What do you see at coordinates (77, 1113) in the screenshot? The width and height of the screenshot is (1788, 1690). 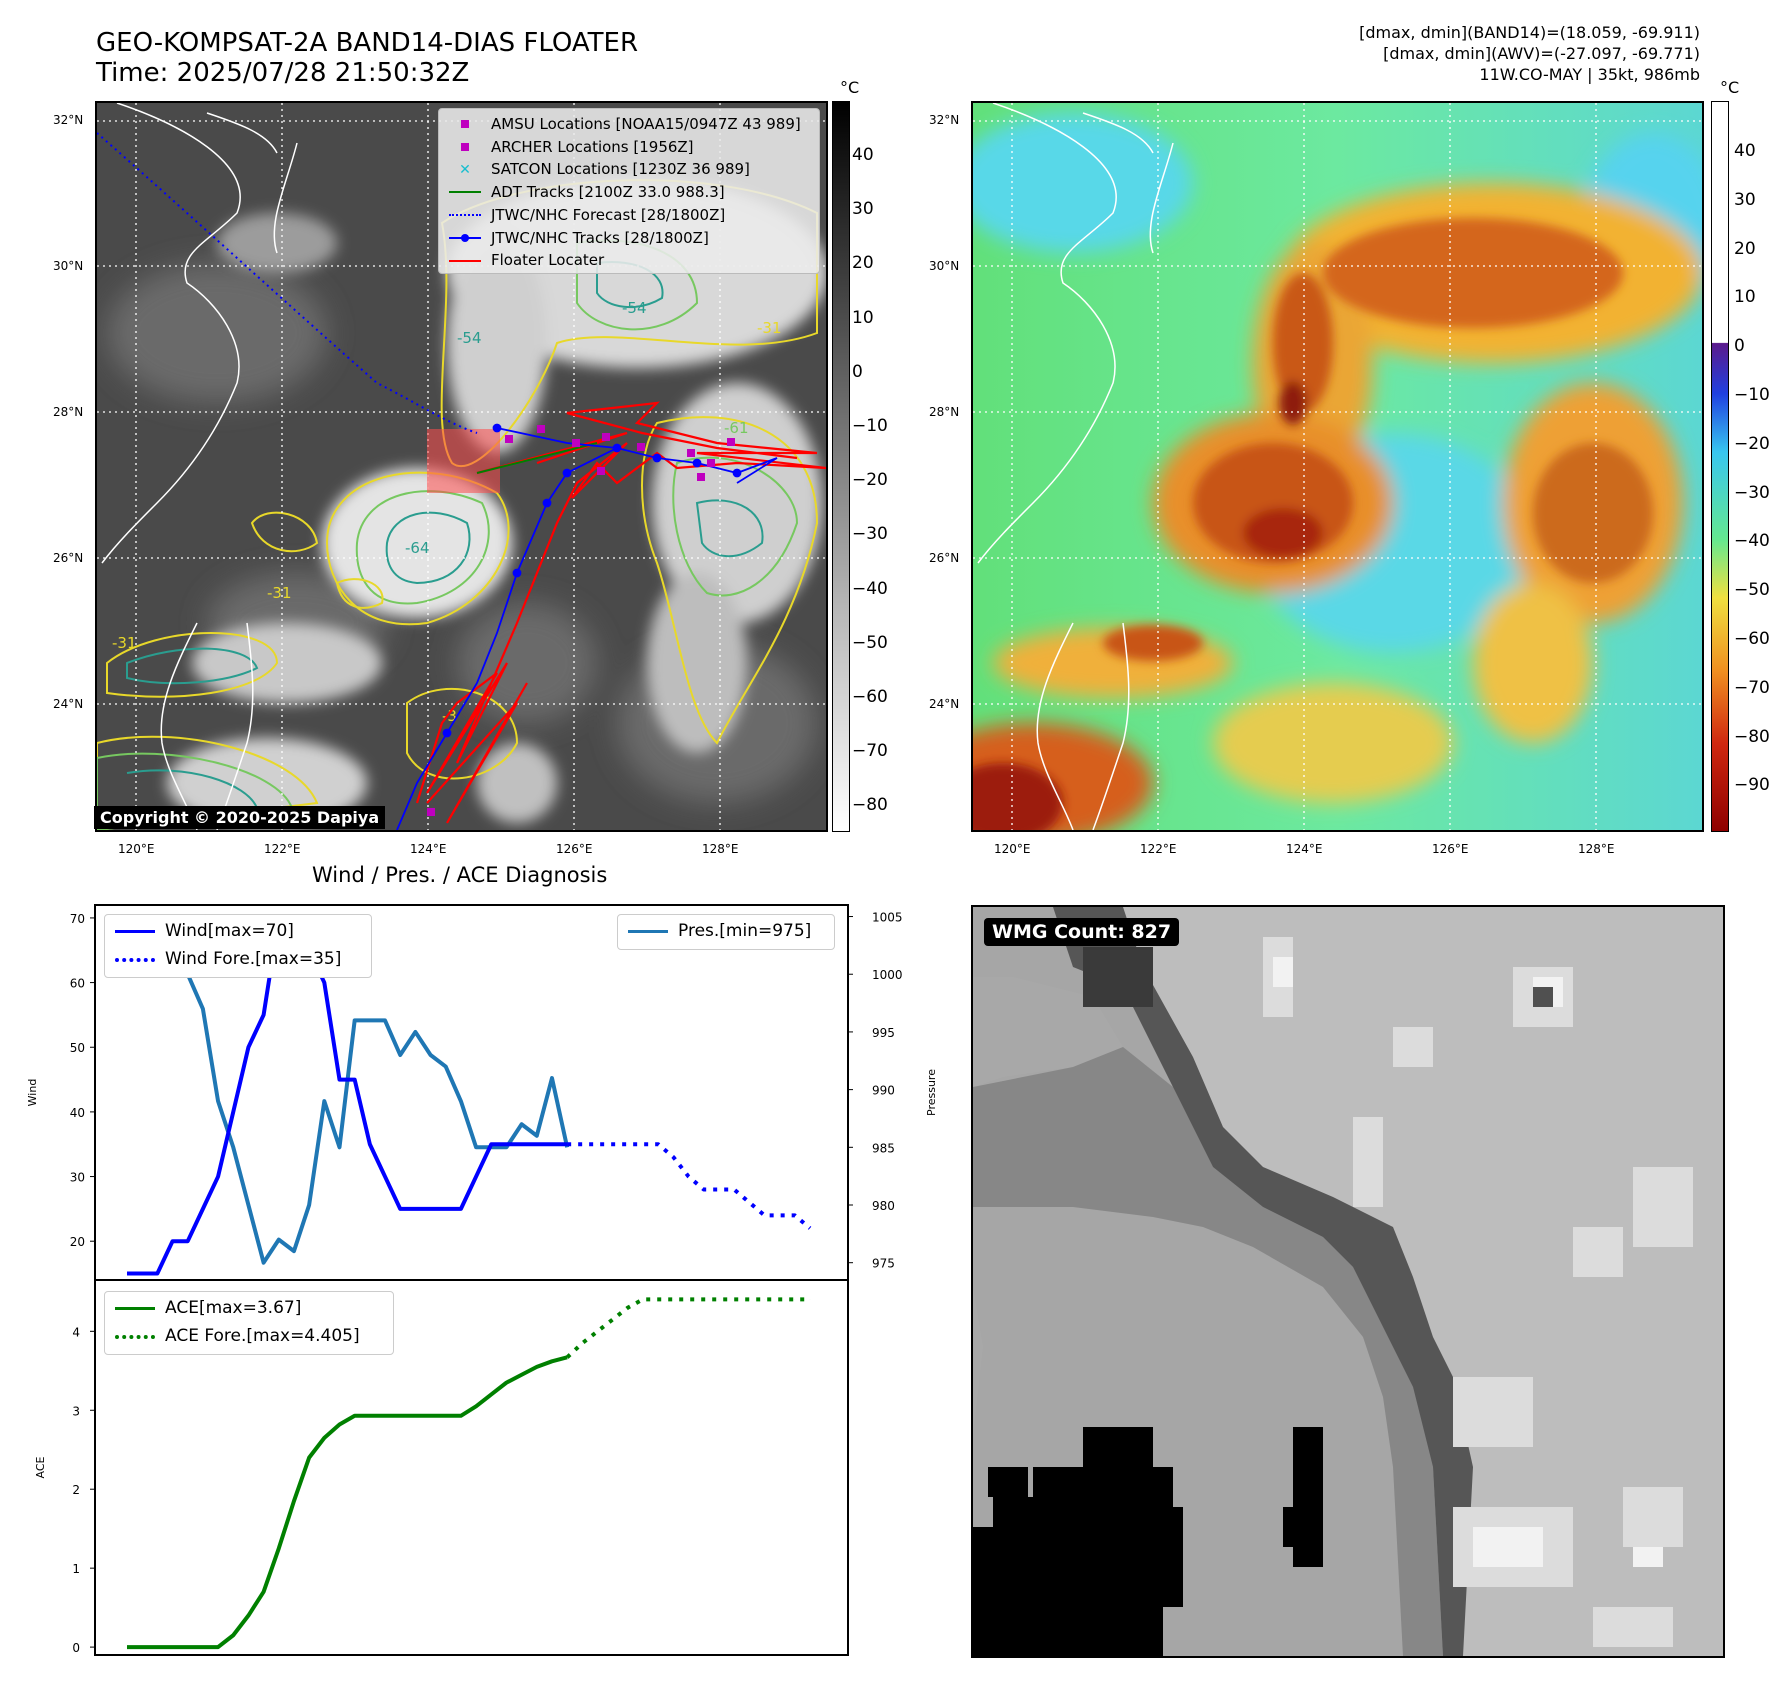 I see `wind-tick-label: 40` at bounding box center [77, 1113].